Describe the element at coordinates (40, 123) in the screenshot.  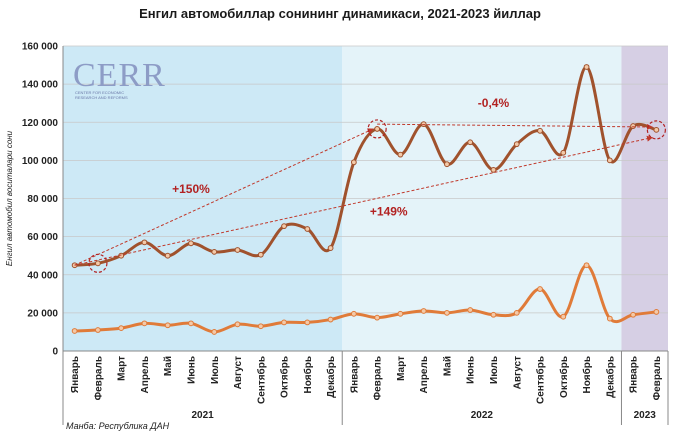
I see `y-tick-label: 120 000` at that location.